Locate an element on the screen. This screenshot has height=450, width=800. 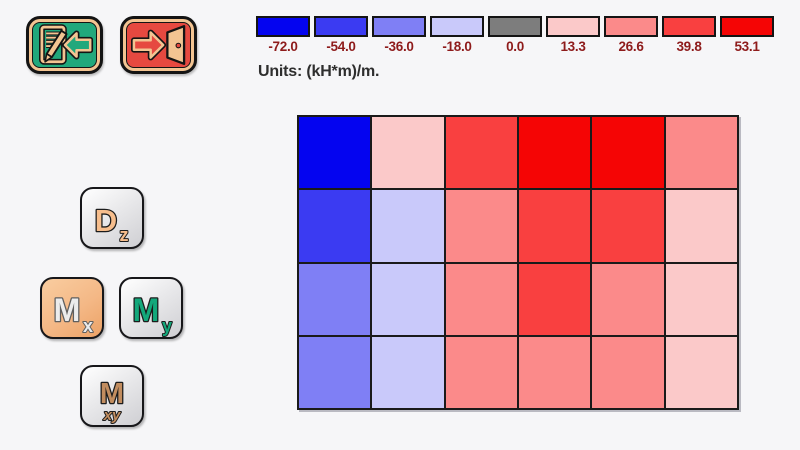
units-label: Units: (kH*m)/m. is located at coordinates (319, 71).